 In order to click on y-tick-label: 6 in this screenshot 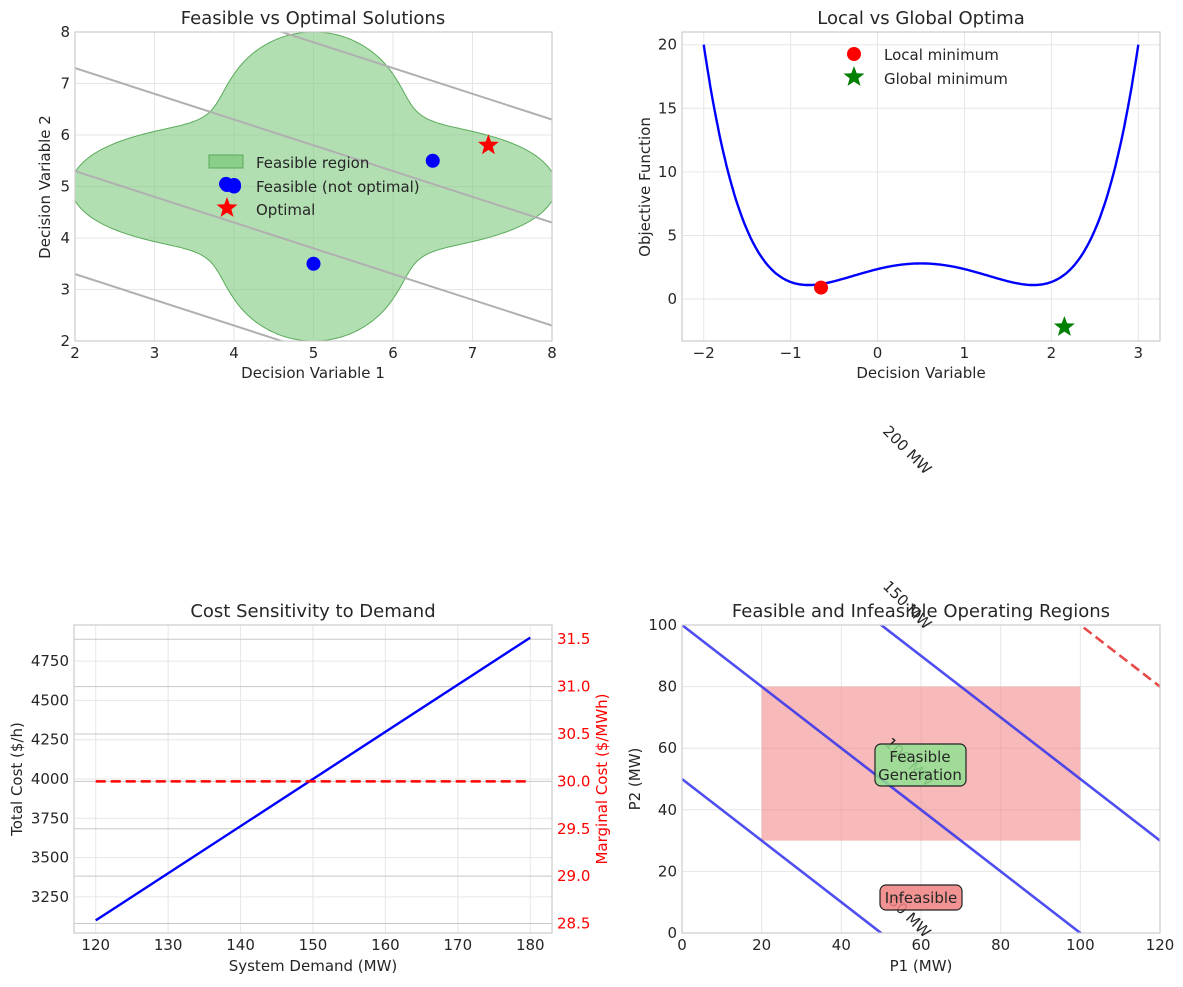, I will do `click(65, 135)`.